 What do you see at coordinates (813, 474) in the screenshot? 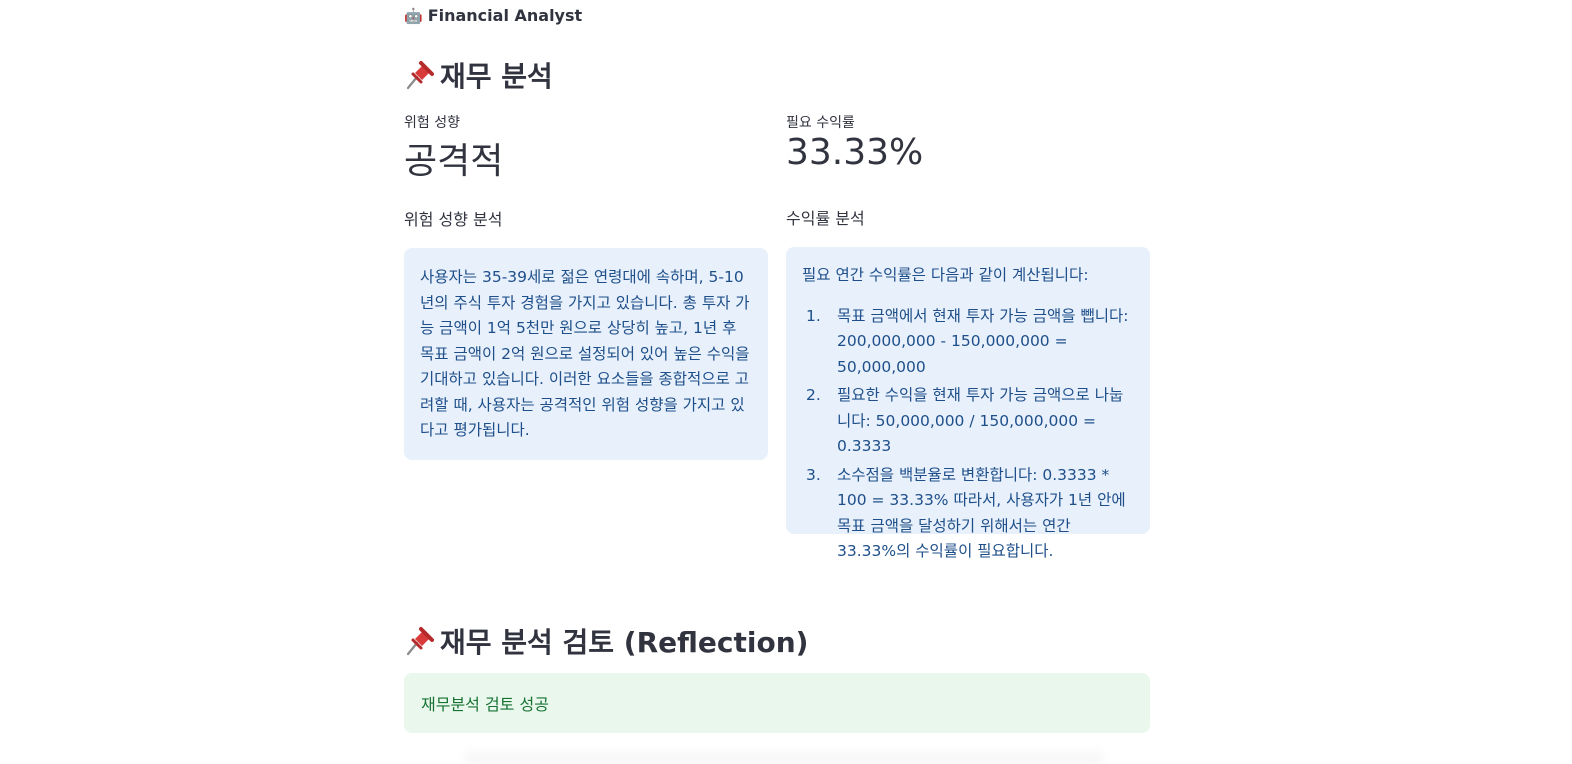
I see `step-number: 3.` at bounding box center [813, 474].